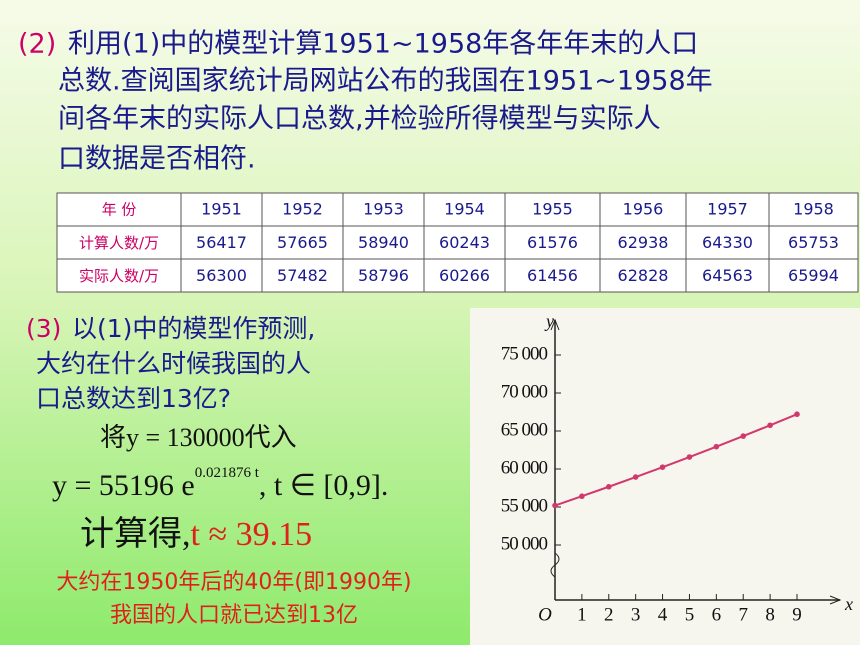  Describe the element at coordinates (555, 565) in the screenshot. I see `axis-break` at that location.